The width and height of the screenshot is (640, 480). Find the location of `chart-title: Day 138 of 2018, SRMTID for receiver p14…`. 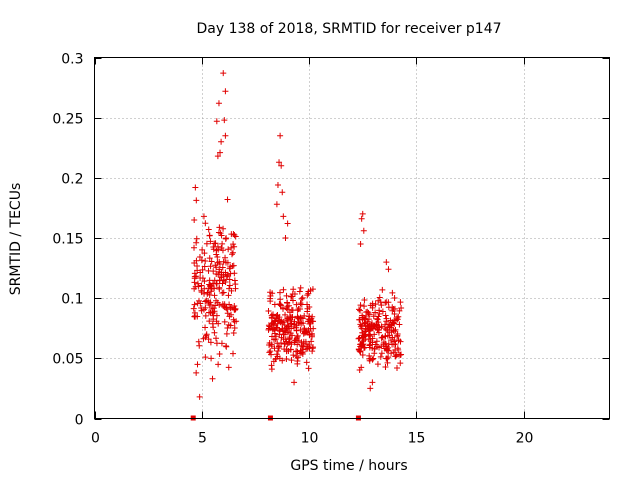

chart-title: Day 138 of 2018, SRMTID for receiver p14… is located at coordinates (348, 29).